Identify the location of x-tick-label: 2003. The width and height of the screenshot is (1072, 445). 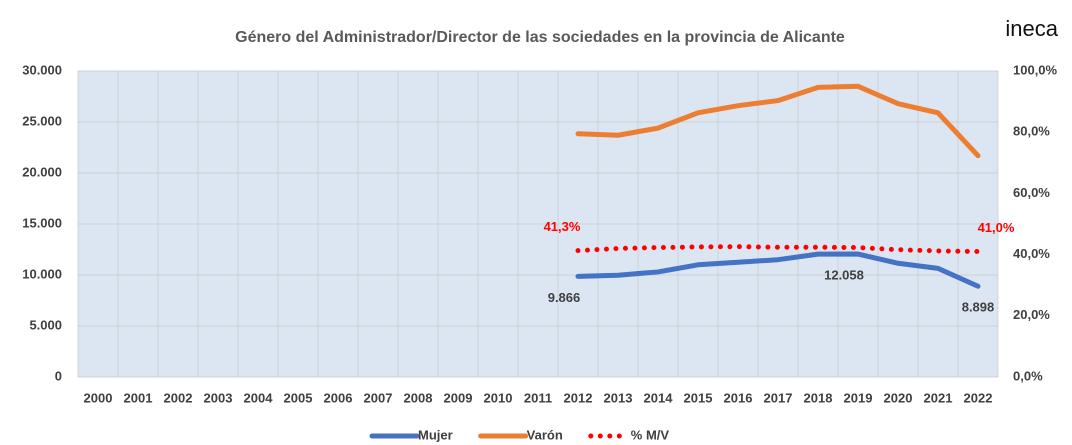
(218, 397).